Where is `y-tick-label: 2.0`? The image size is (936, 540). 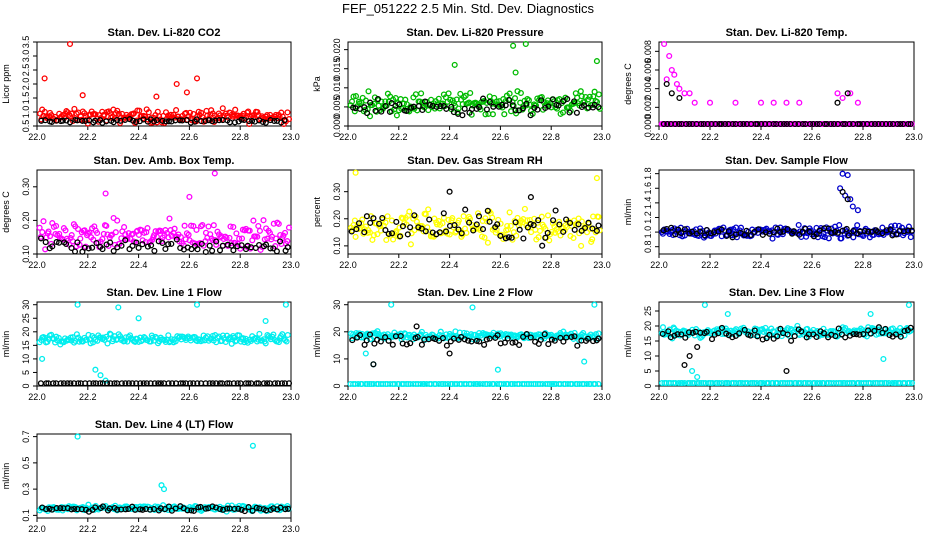 y-tick-label: 2.0 is located at coordinates (26, 84).